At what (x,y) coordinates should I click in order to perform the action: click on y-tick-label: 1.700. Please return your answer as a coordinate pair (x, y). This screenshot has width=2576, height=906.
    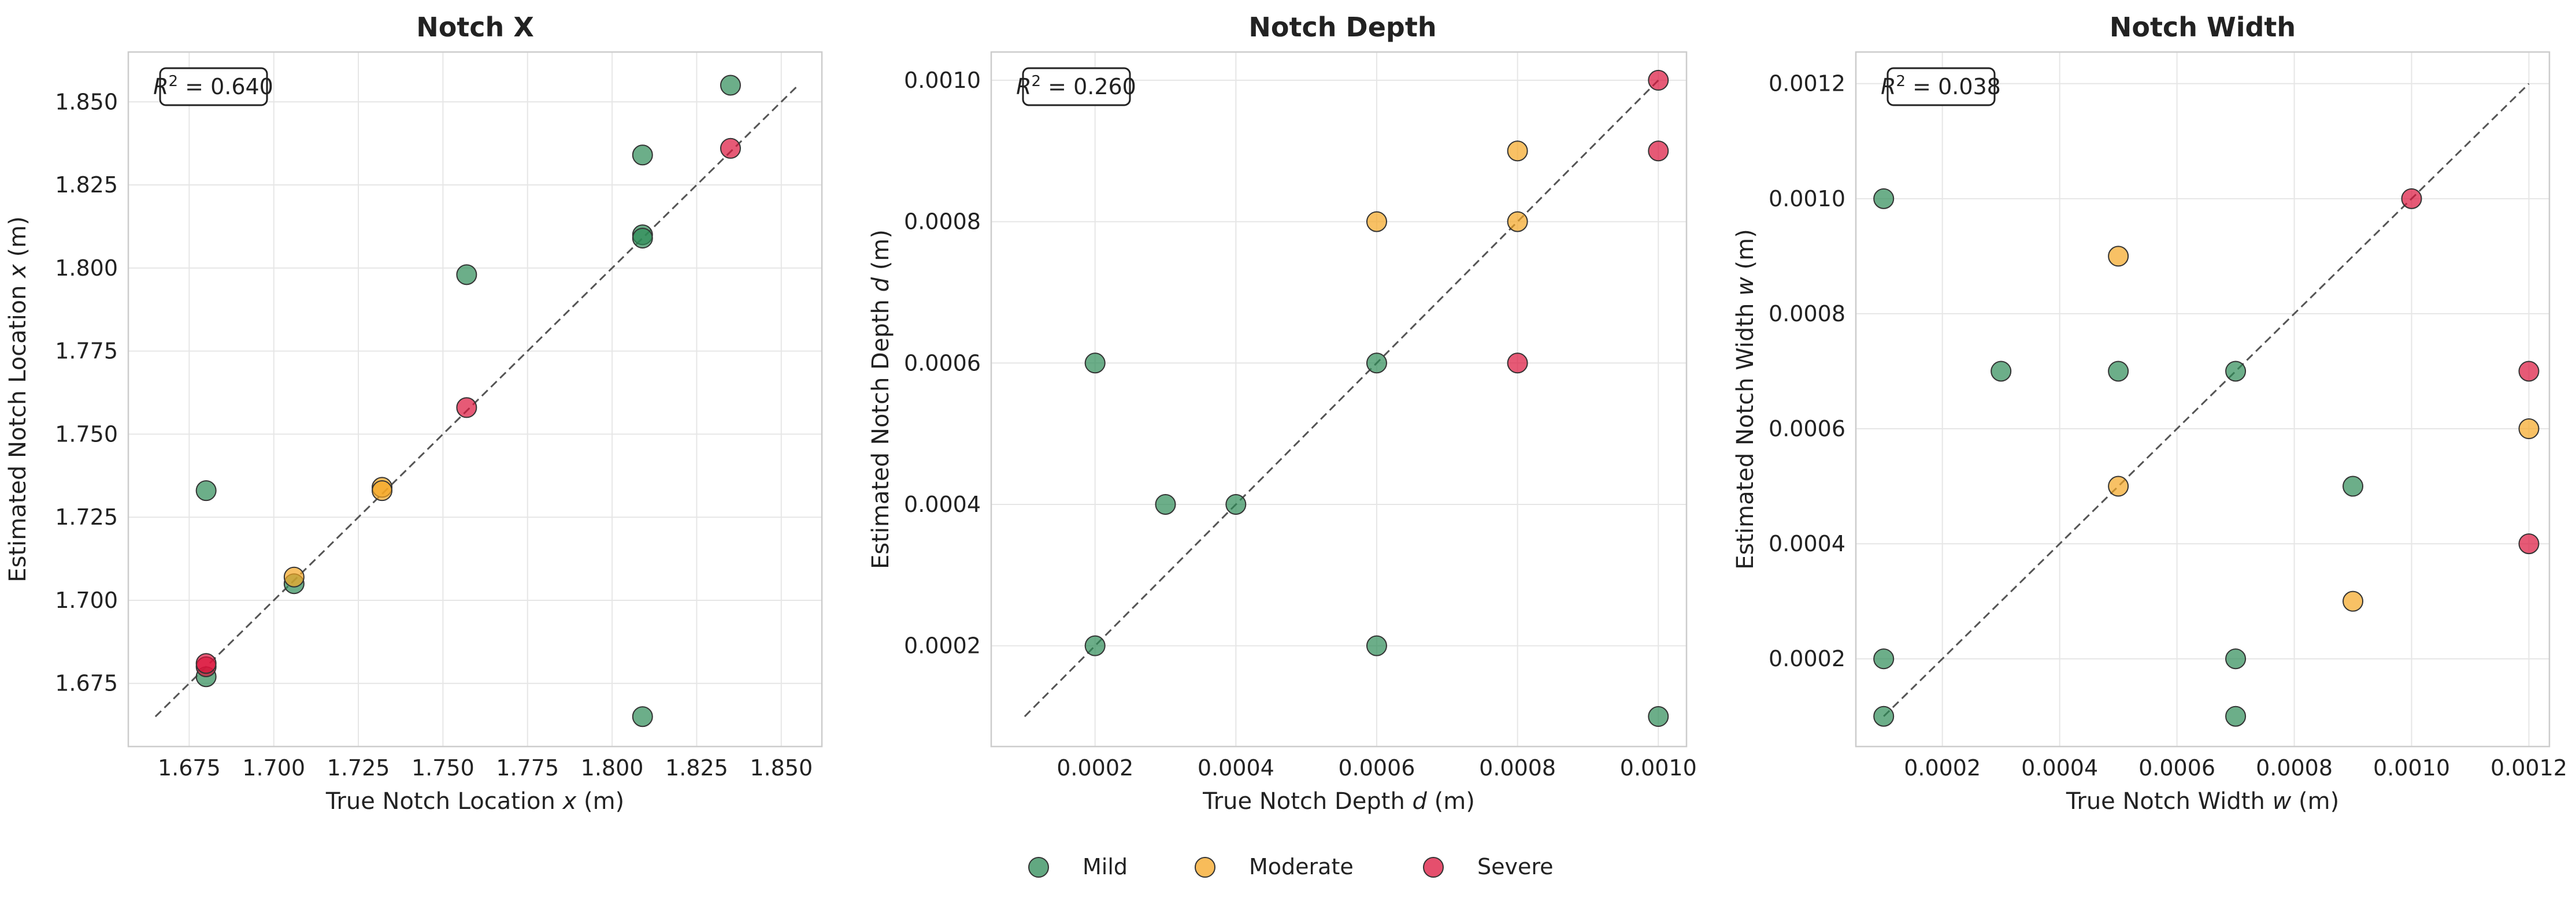
    Looking at the image, I should click on (86, 600).